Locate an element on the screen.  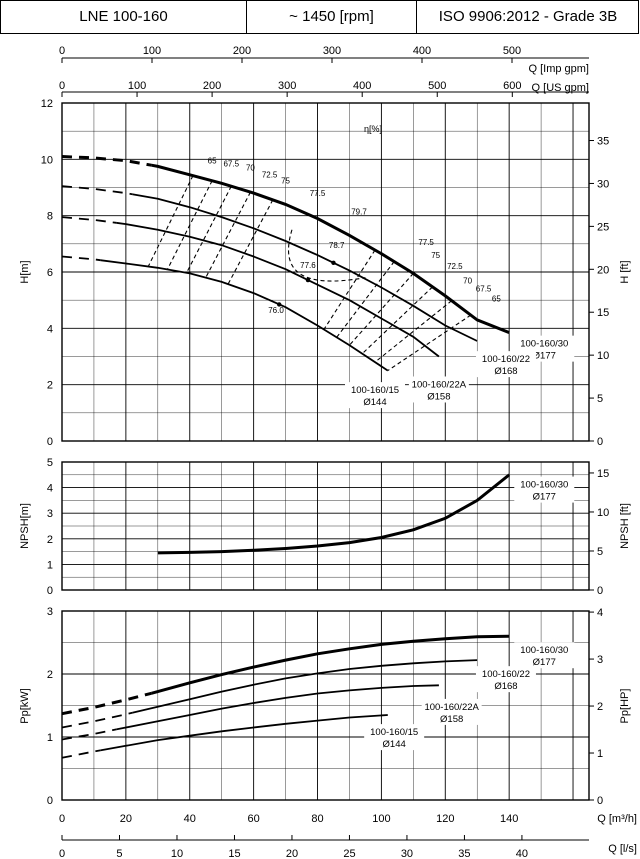
head-curve-100-160-15-extrapolated is located at coordinates (81, 258).